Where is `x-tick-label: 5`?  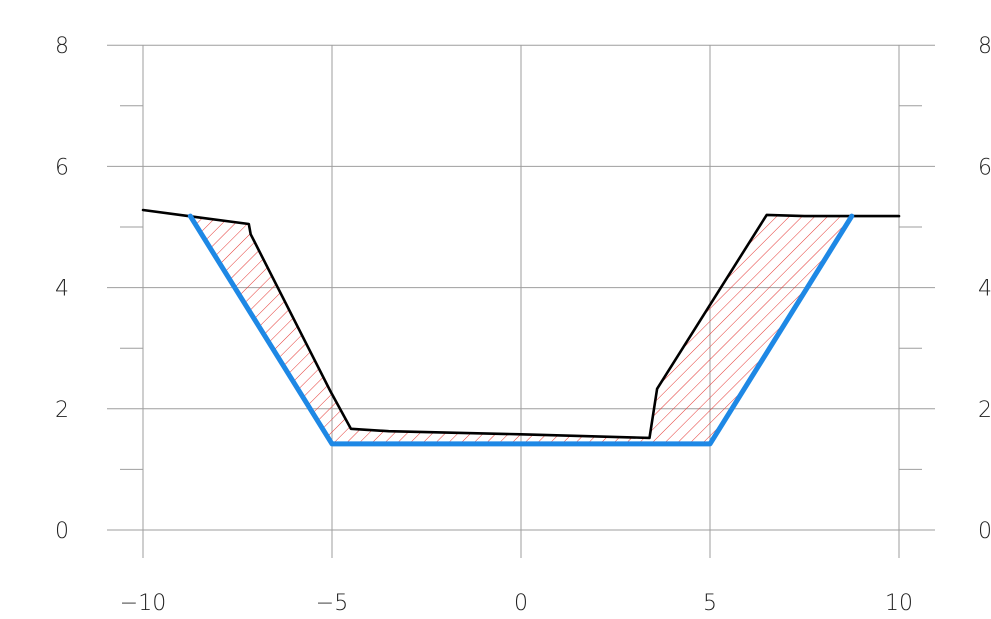
x-tick-label: 5 is located at coordinates (710, 603).